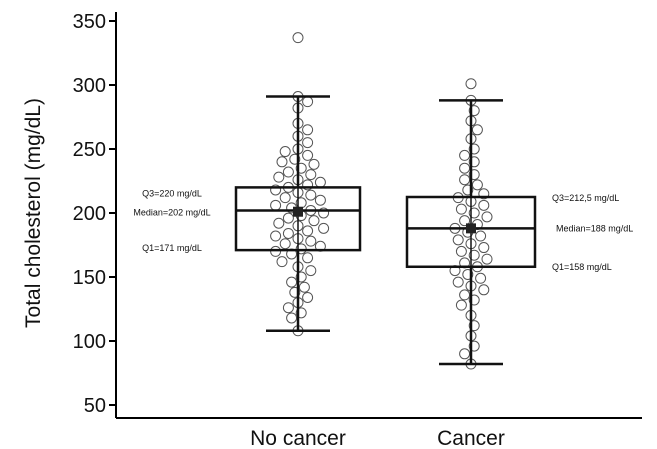 The height and width of the screenshot is (449, 657). What do you see at coordinates (172, 248) in the screenshot?
I see `no-cancer-q1-annotation: Q1=171 mg/dL` at bounding box center [172, 248].